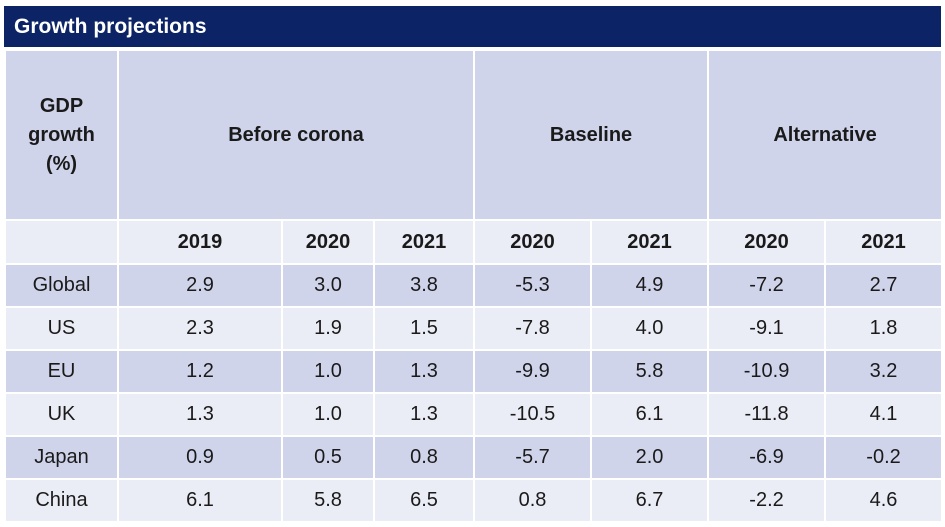 The width and height of the screenshot is (945, 527). What do you see at coordinates (884, 328) in the screenshot?
I see `table-cell: 1.8` at bounding box center [884, 328].